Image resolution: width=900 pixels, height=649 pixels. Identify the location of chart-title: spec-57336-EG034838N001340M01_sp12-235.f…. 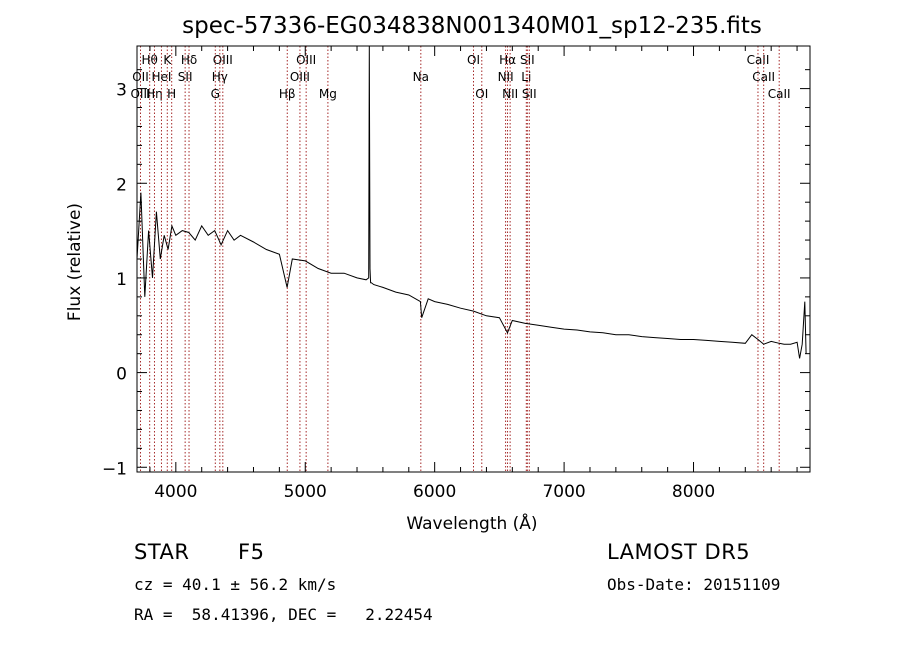
(472, 26).